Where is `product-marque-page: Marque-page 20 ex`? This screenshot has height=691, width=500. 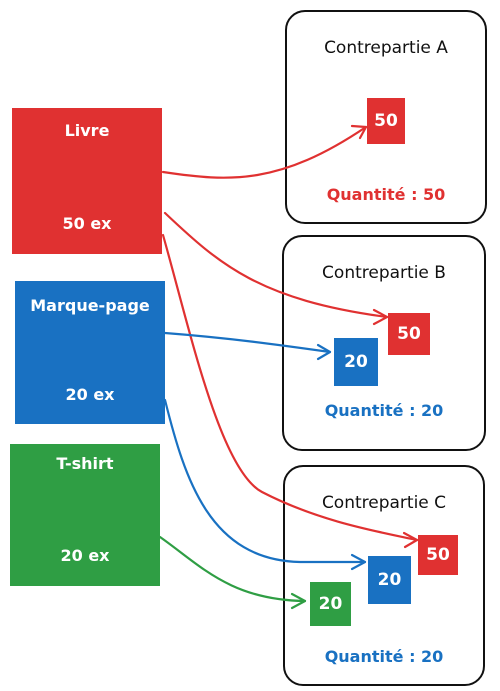 product-marque-page: Marque-page 20 ex is located at coordinates (90, 352).